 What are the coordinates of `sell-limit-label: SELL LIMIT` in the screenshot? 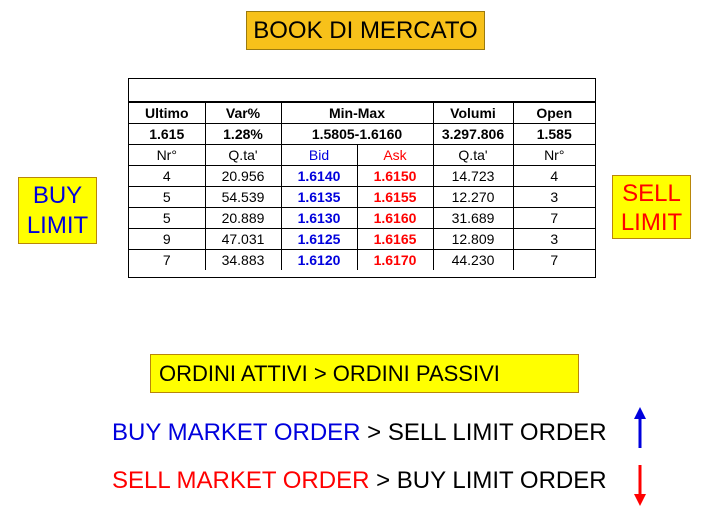 It's located at (651, 207).